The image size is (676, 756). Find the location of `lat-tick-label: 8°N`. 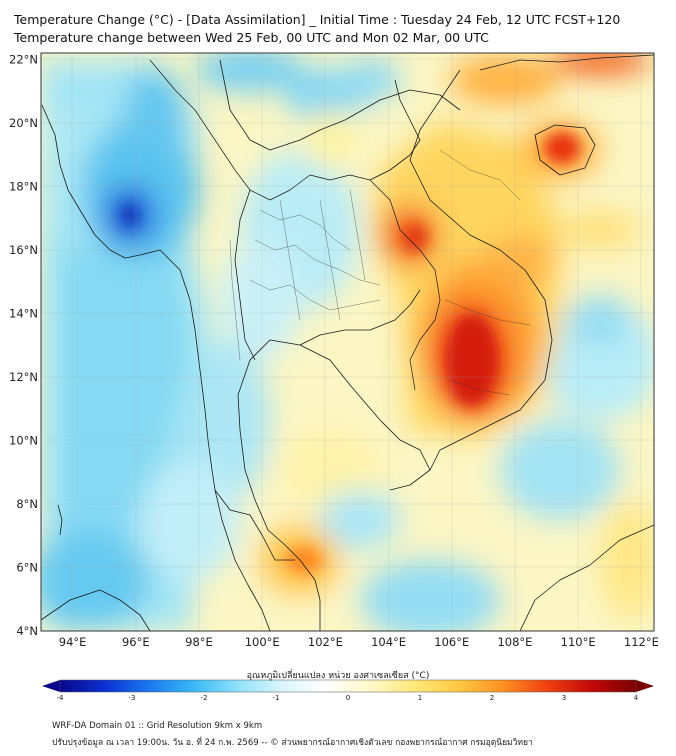

lat-tick-label: 8°N is located at coordinates (27, 504).